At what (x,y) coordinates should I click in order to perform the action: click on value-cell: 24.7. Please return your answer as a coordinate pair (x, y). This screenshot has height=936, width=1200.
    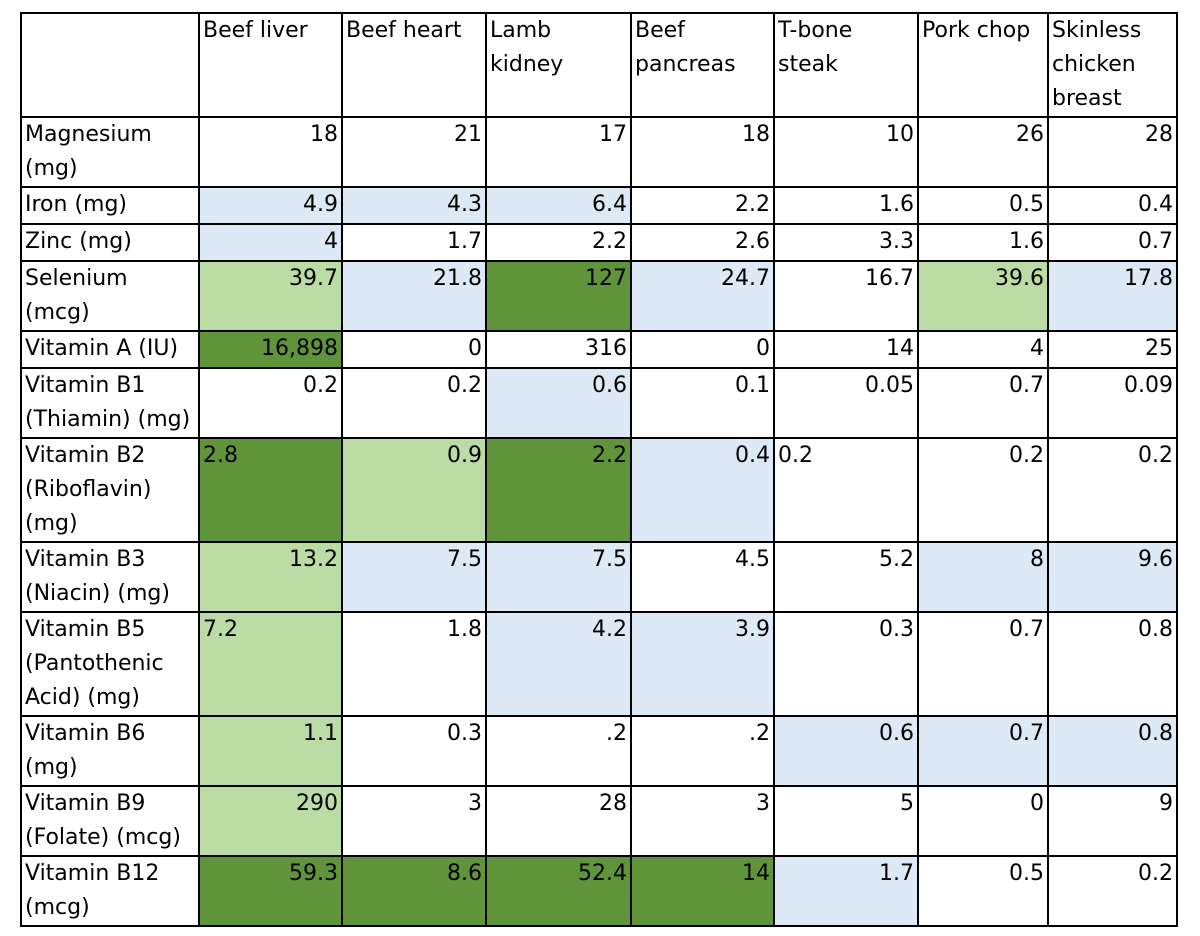
    Looking at the image, I should click on (702, 296).